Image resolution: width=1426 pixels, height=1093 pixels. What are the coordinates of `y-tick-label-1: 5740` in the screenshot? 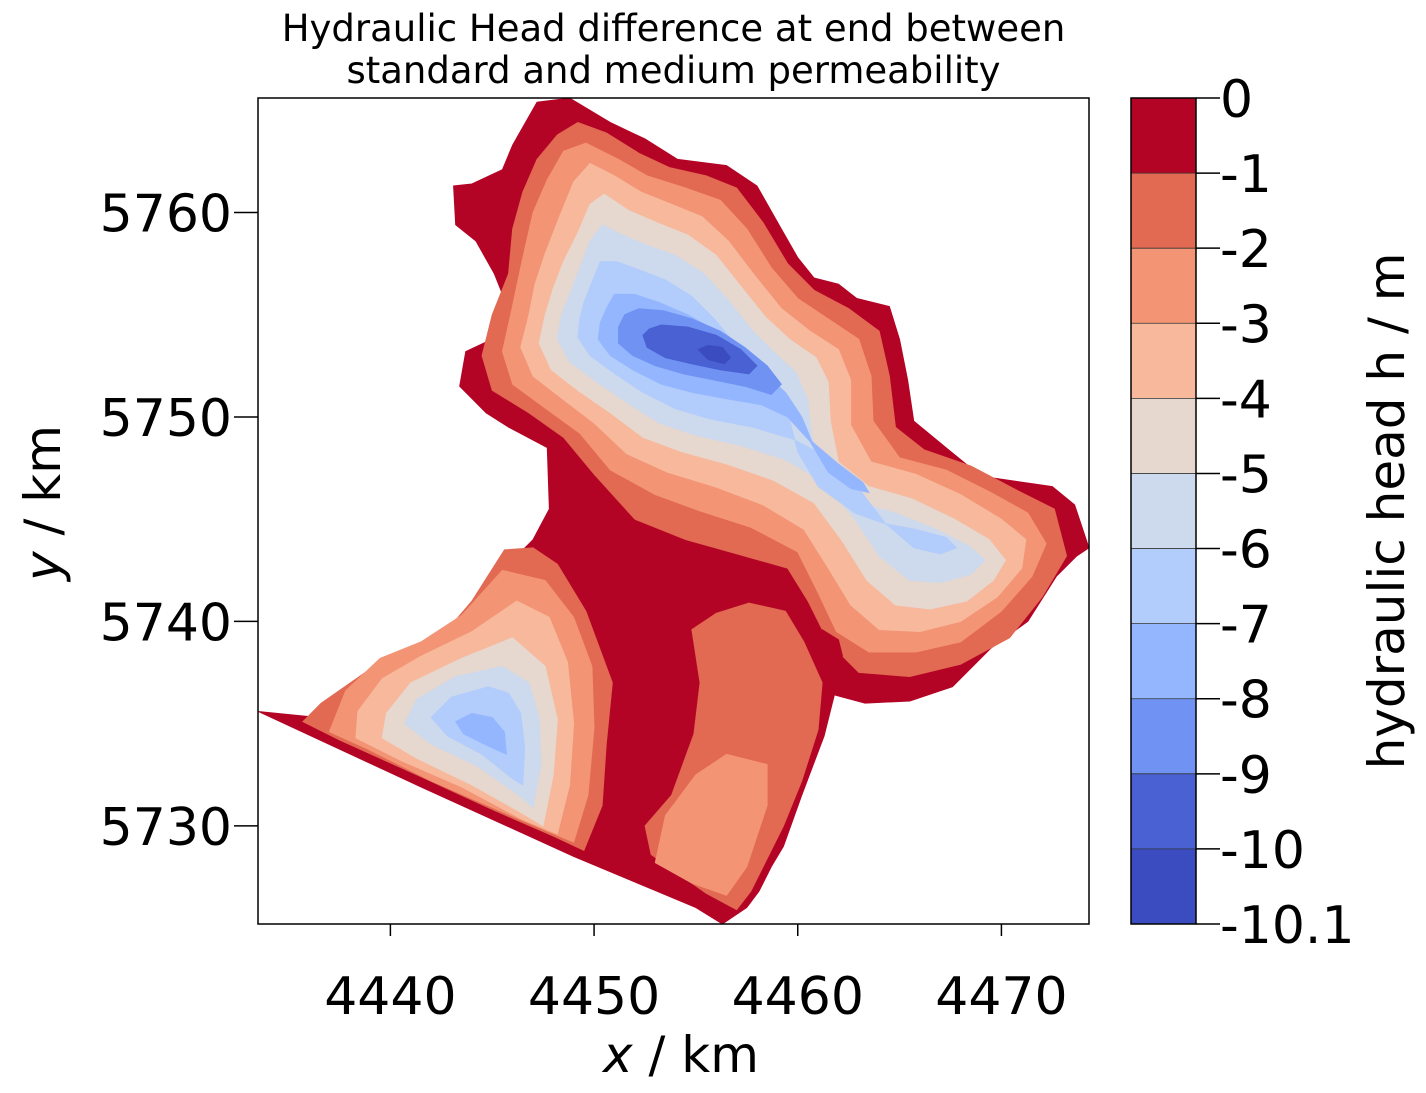 It's located at (166, 623).